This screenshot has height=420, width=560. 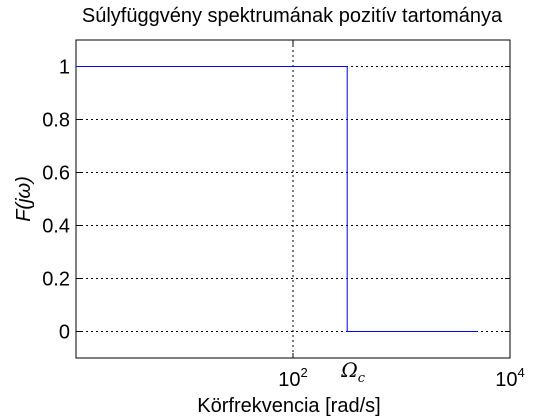 What do you see at coordinates (288, 406) in the screenshot?
I see `x-axis-label: Körfrekvencia [rad/s]` at bounding box center [288, 406].